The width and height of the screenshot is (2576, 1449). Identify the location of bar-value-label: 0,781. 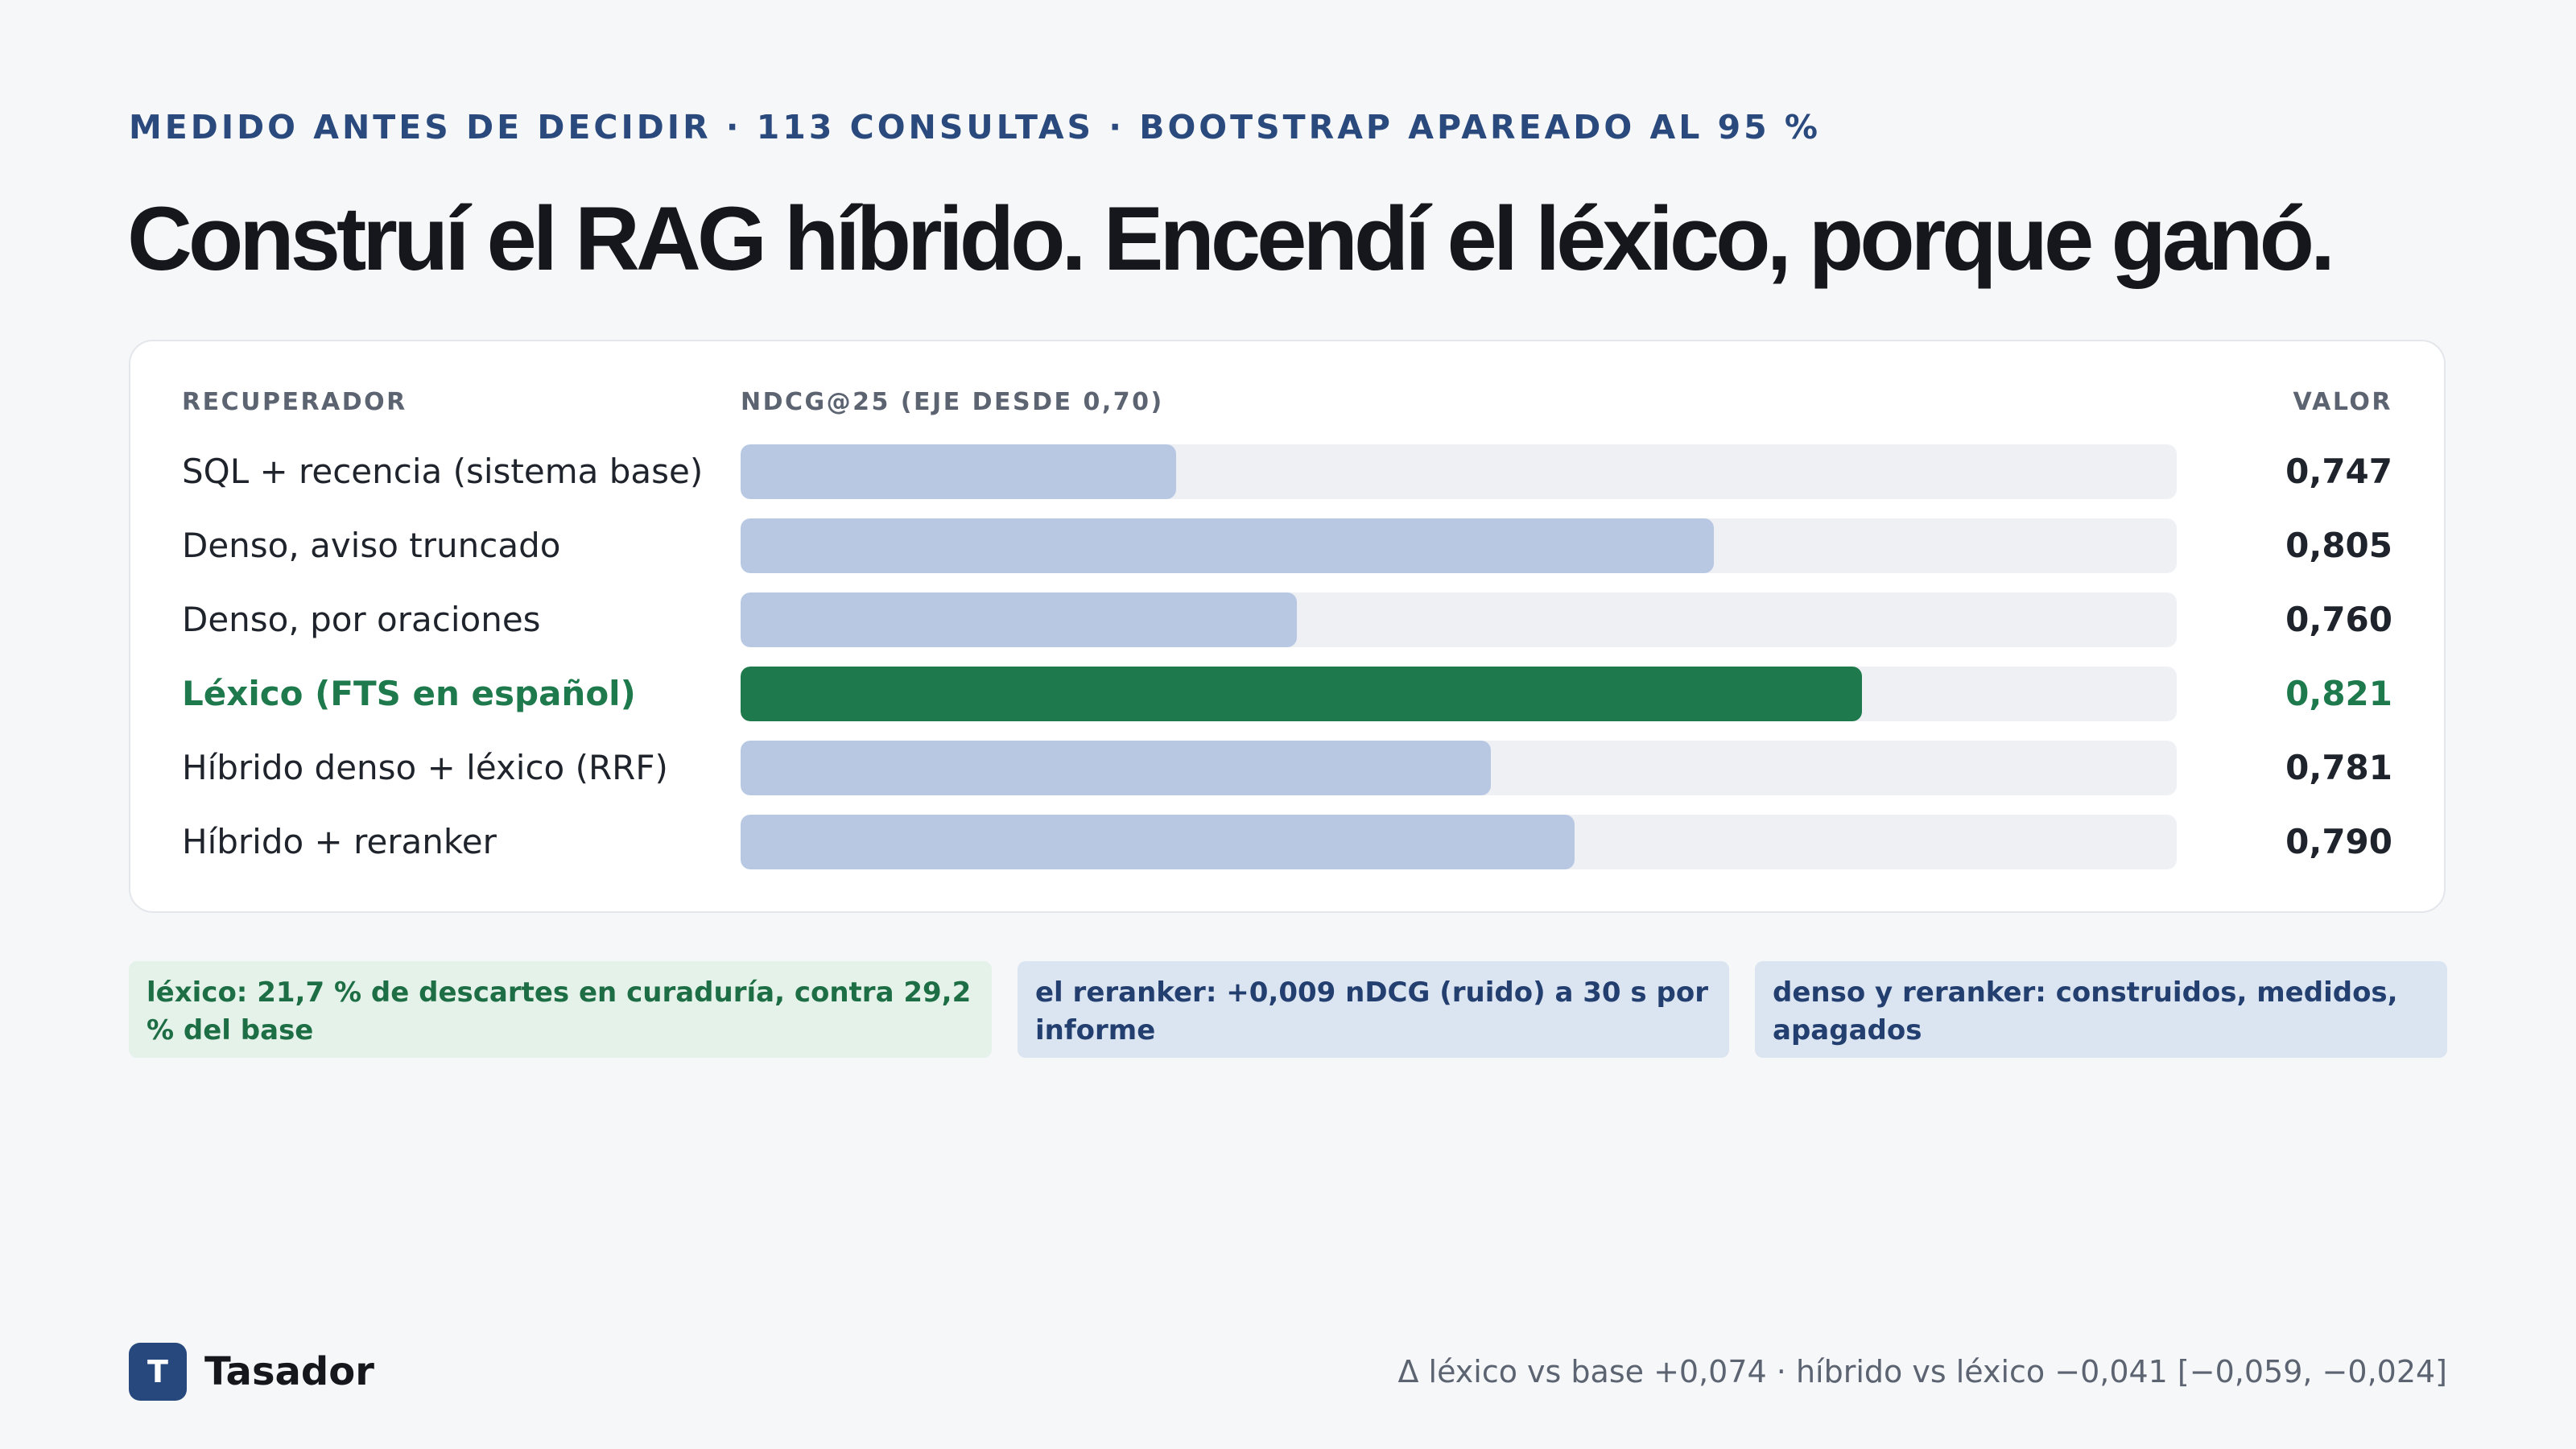
(2338, 767).